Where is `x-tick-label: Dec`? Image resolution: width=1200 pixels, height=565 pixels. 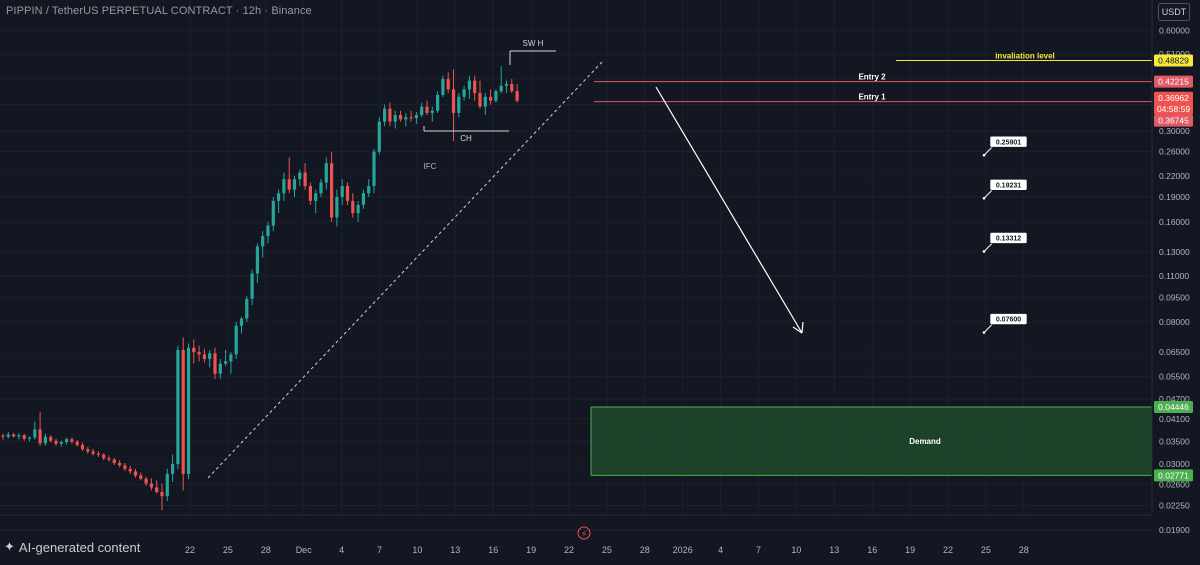 x-tick-label: Dec is located at coordinates (304, 550).